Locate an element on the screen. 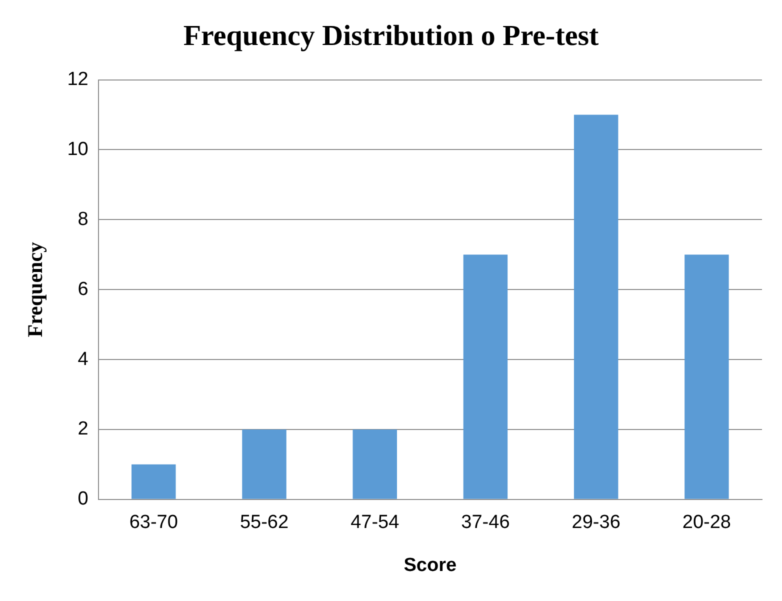  y-tick-label: 8 is located at coordinates (83, 219).